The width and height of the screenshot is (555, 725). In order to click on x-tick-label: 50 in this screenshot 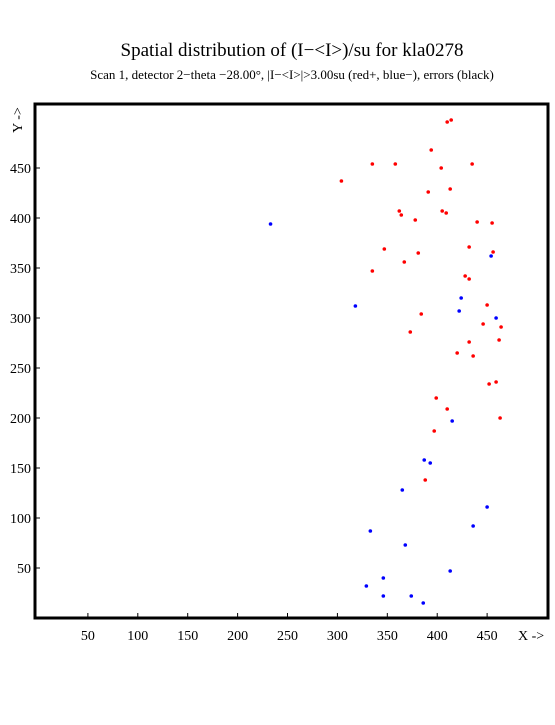, I will do `click(88, 636)`.